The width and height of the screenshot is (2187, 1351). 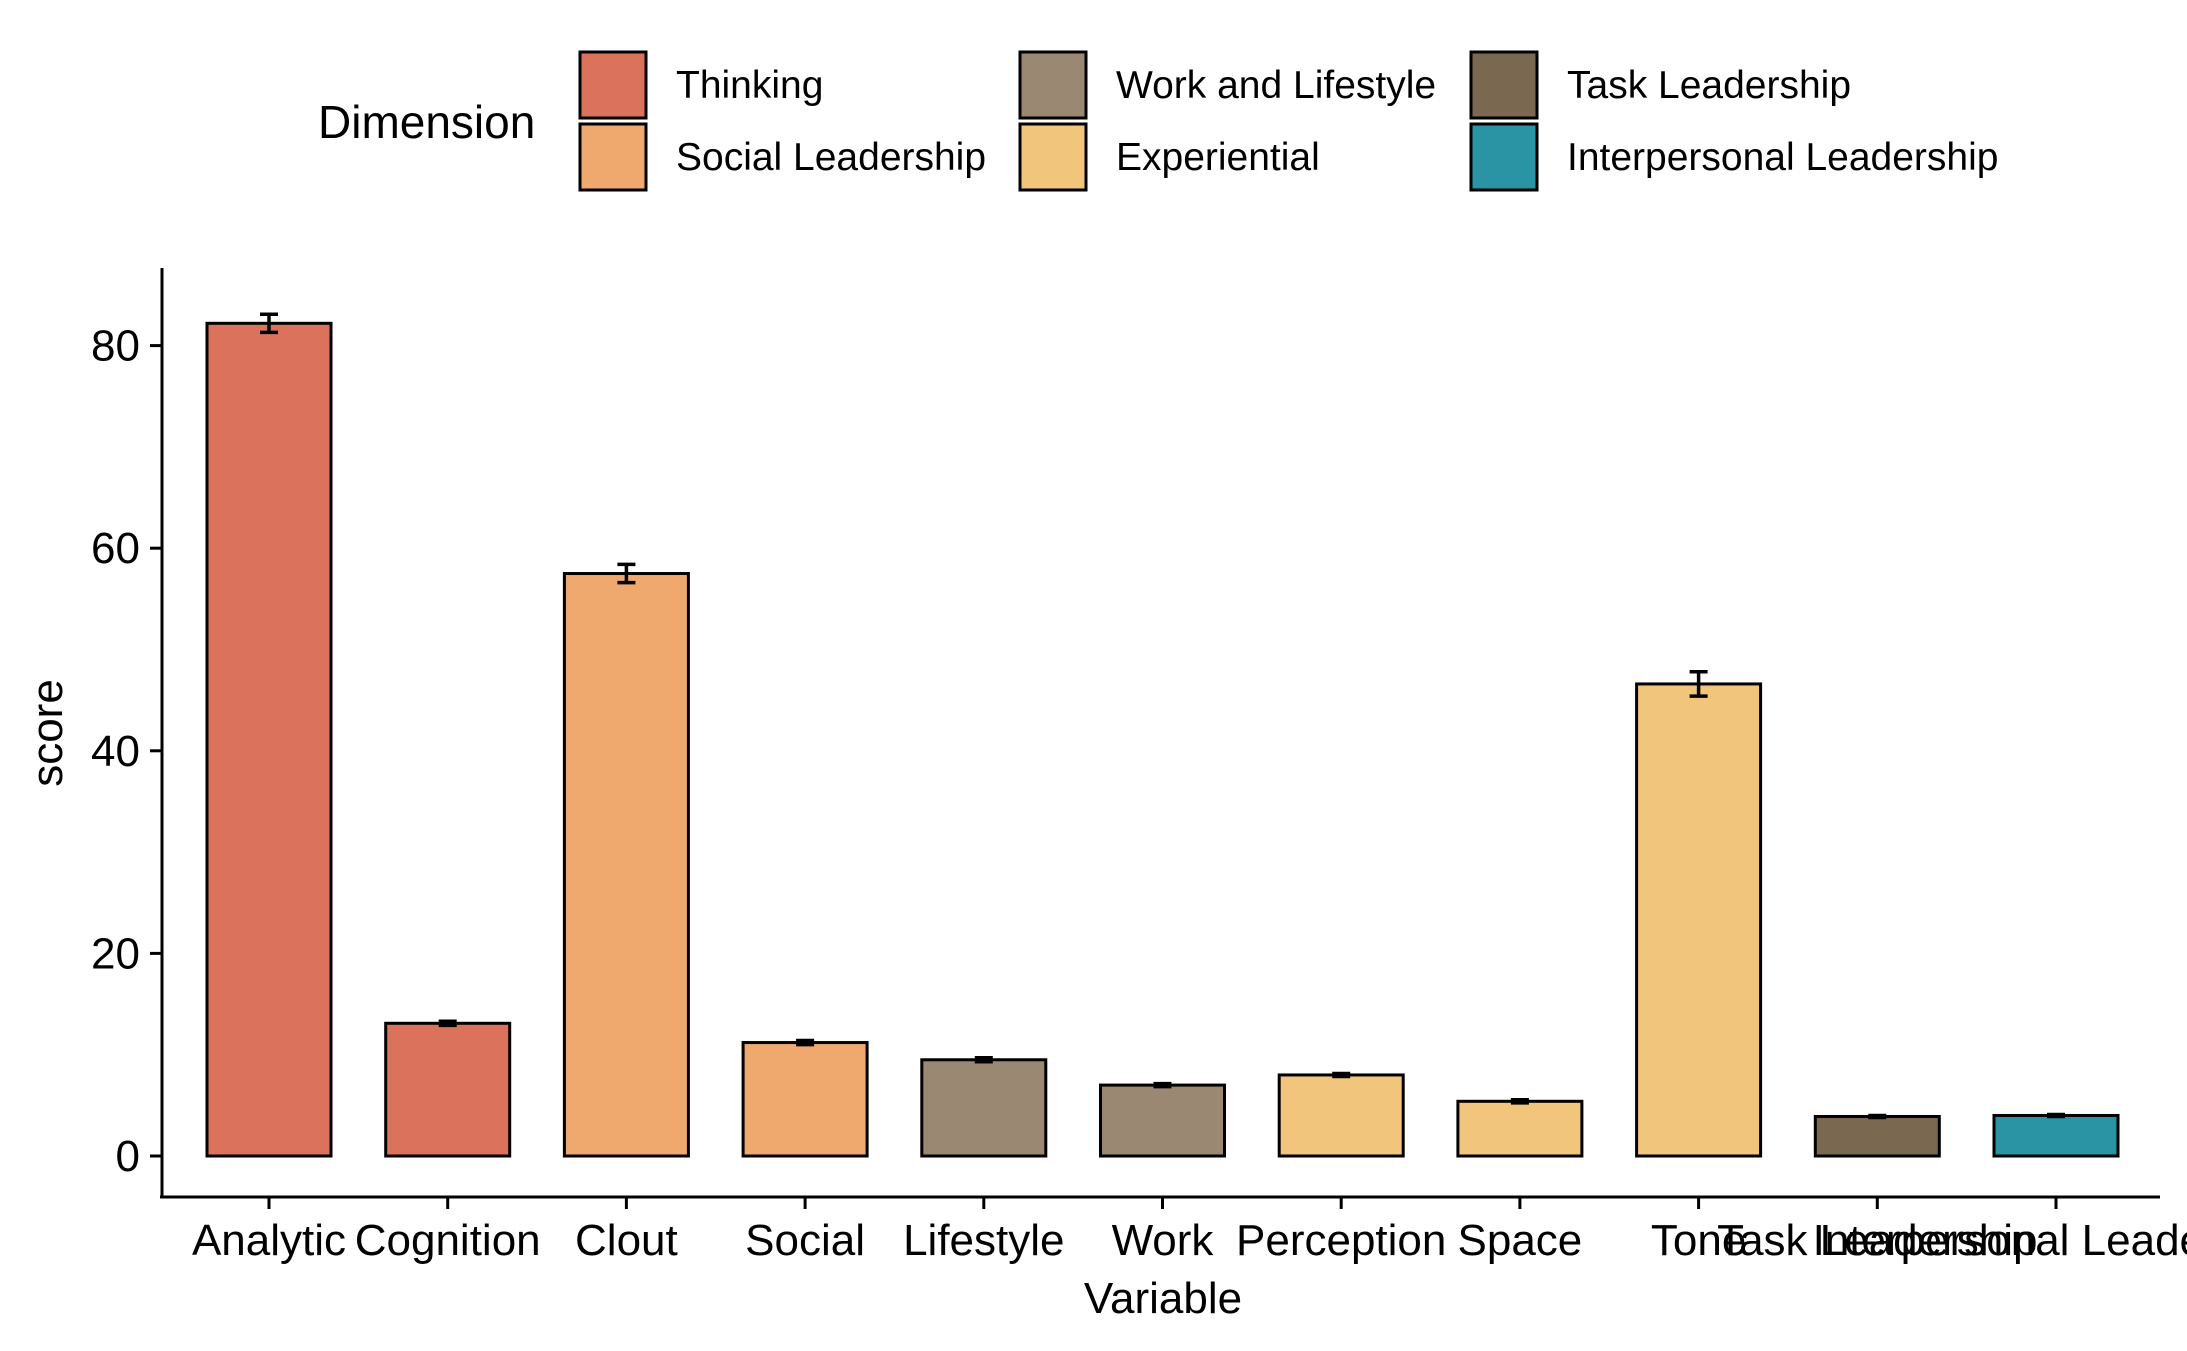 I want to click on legend-label: Thinking, so click(x=749, y=85).